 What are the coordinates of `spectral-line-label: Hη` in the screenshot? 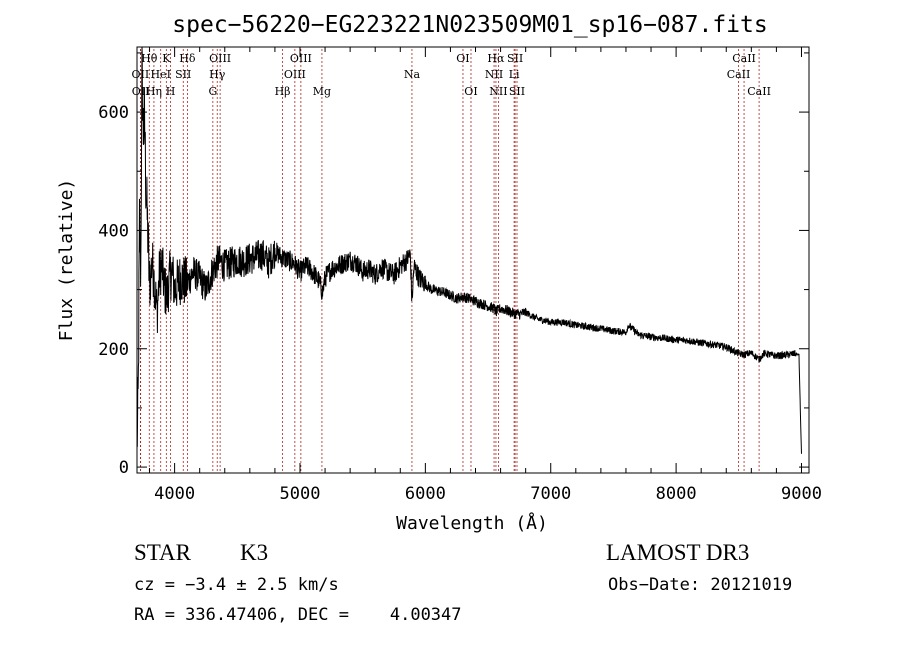 It's located at (154, 91).